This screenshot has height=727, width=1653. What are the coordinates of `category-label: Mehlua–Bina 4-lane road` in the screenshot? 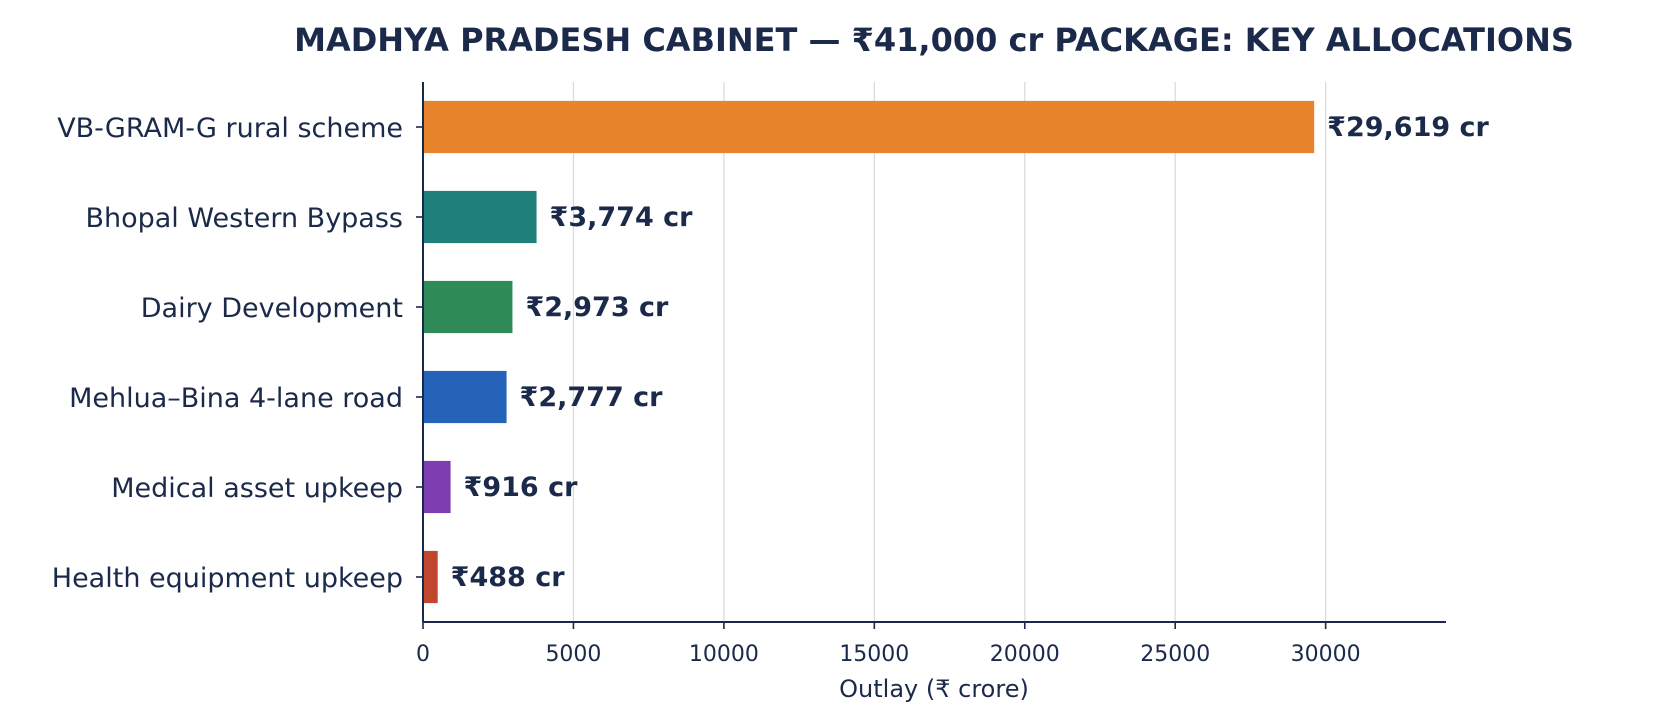 It's located at (236, 398).